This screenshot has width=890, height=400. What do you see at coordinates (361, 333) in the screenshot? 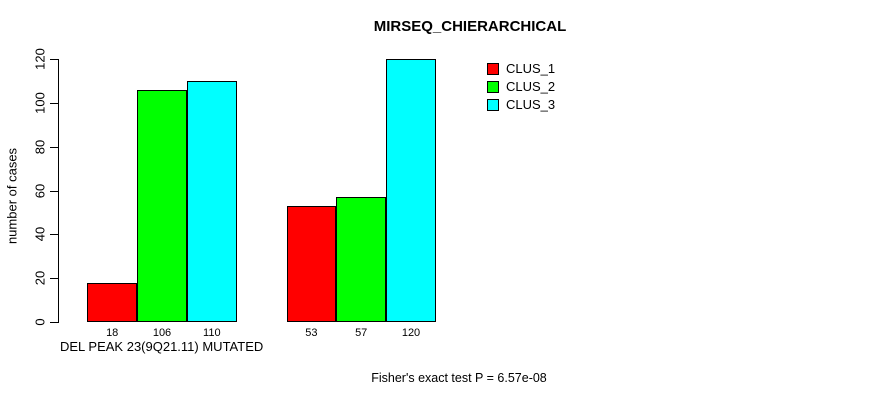
I see `bar-value-label: 57` at bounding box center [361, 333].